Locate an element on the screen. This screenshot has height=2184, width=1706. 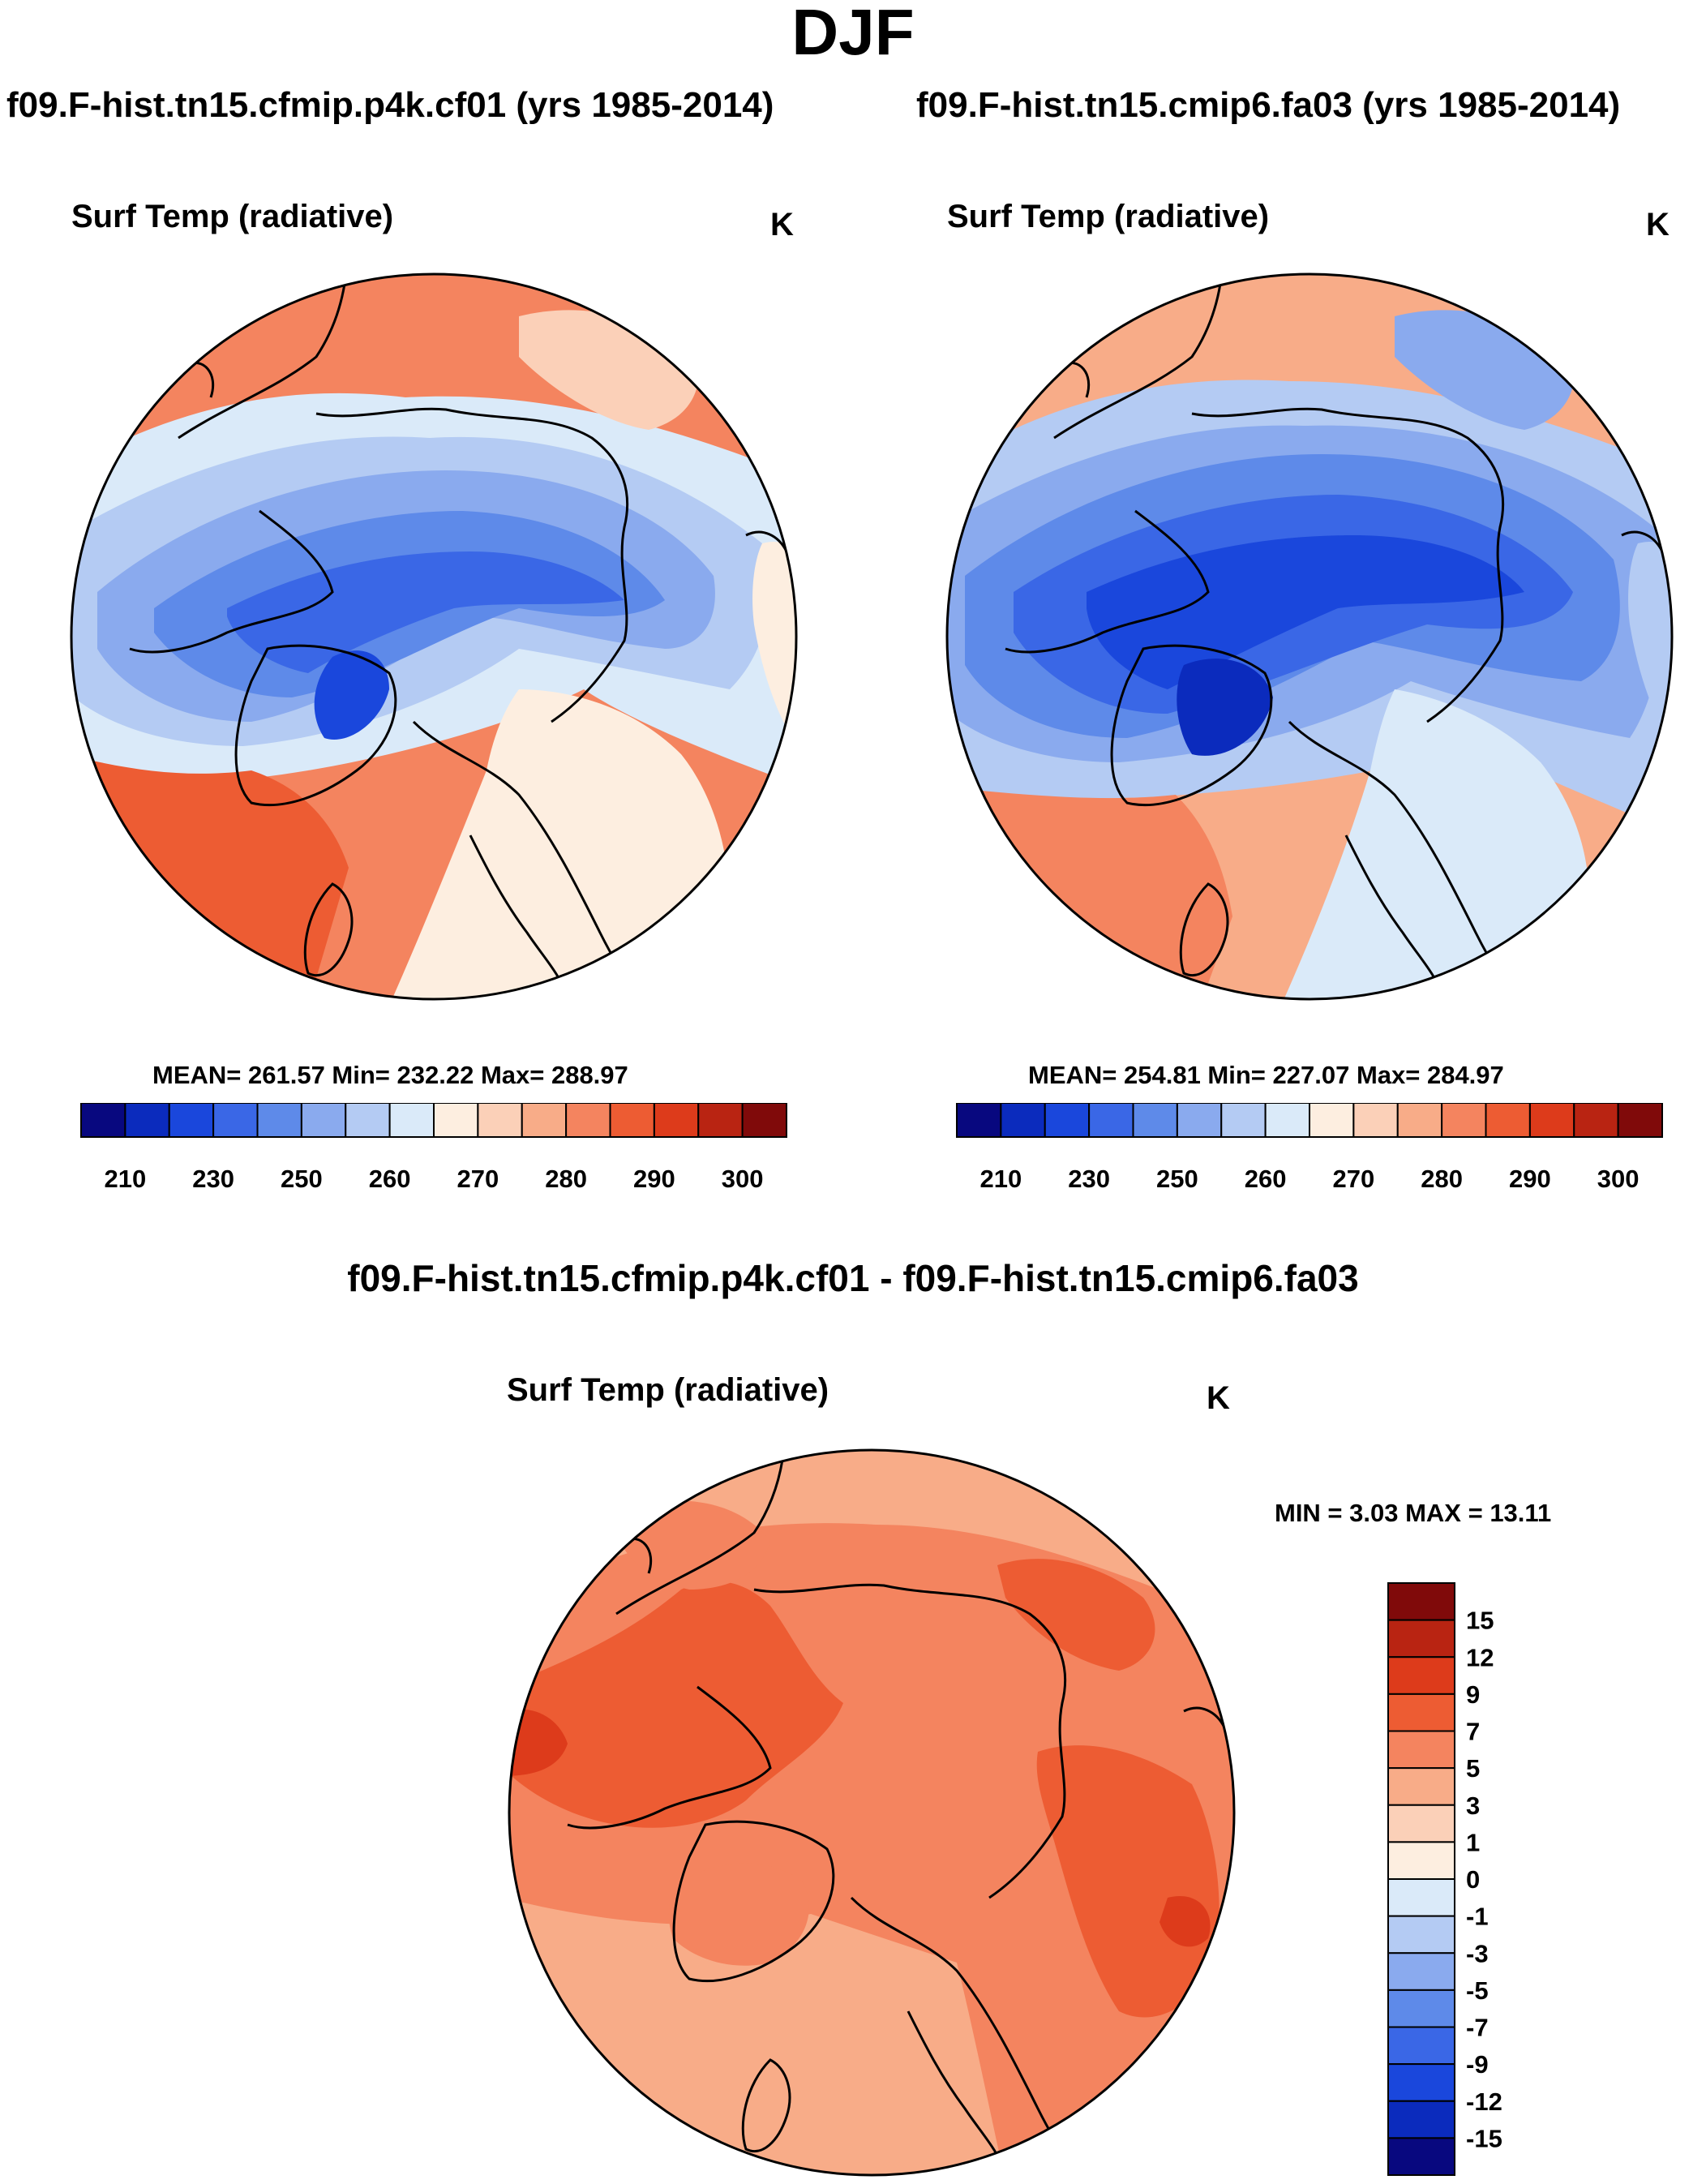
right-polar-map is located at coordinates (1309, 636).